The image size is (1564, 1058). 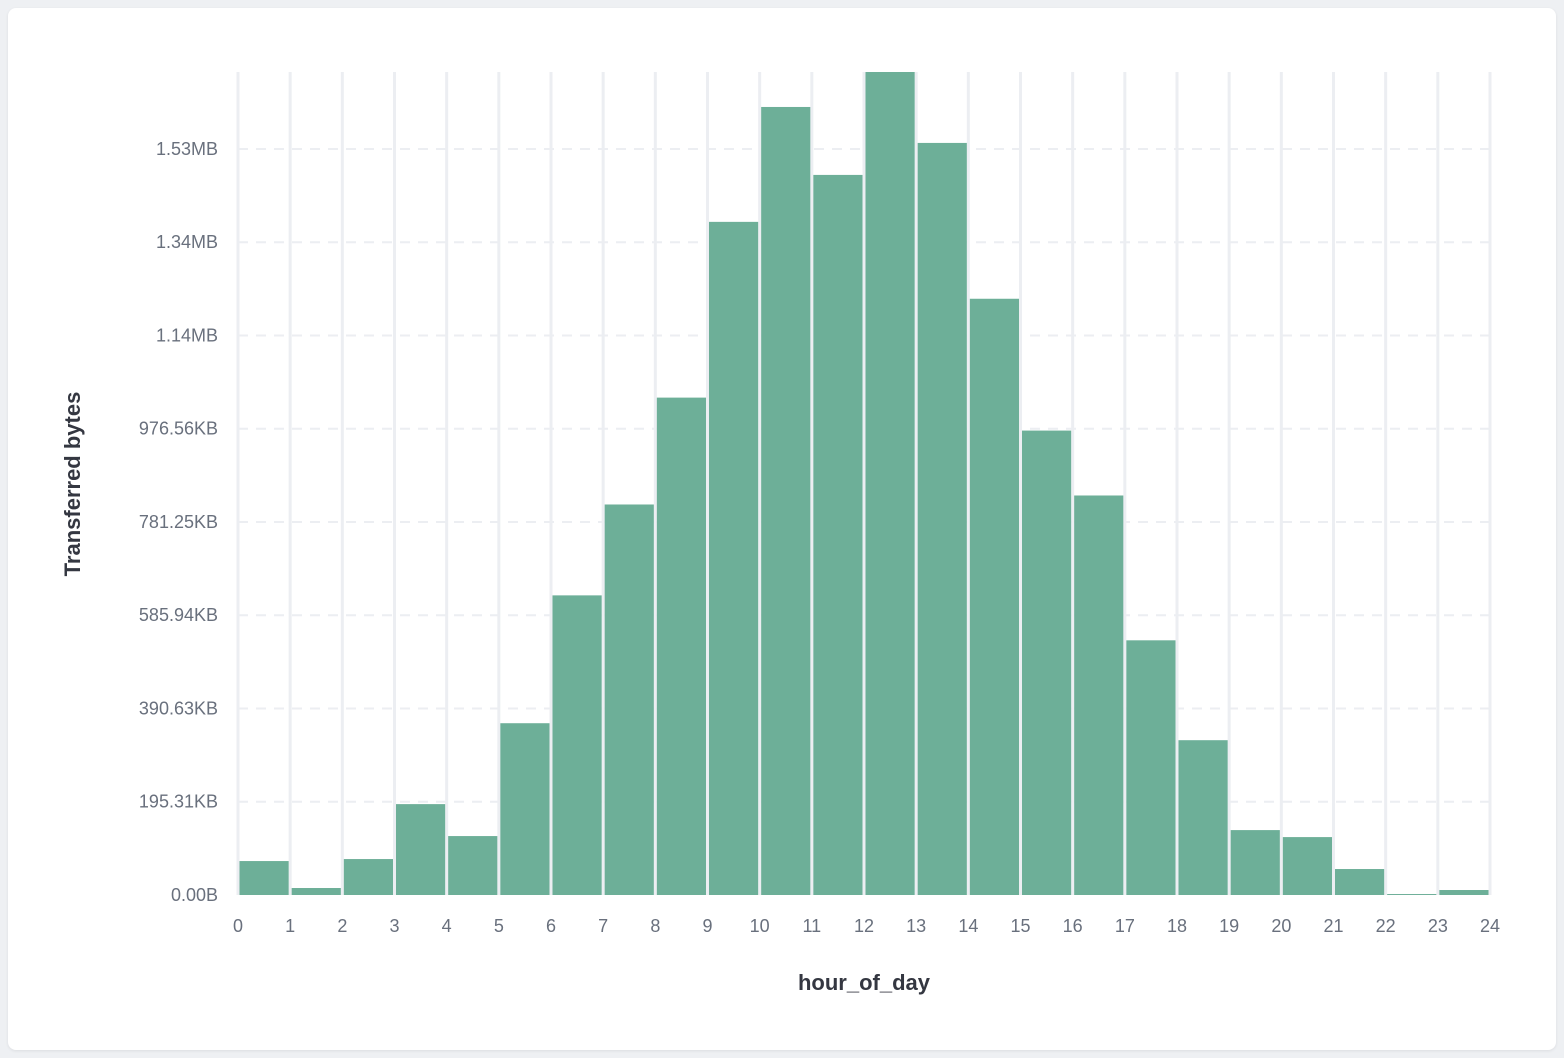 I want to click on x-tick-label: 18, so click(x=1177, y=926).